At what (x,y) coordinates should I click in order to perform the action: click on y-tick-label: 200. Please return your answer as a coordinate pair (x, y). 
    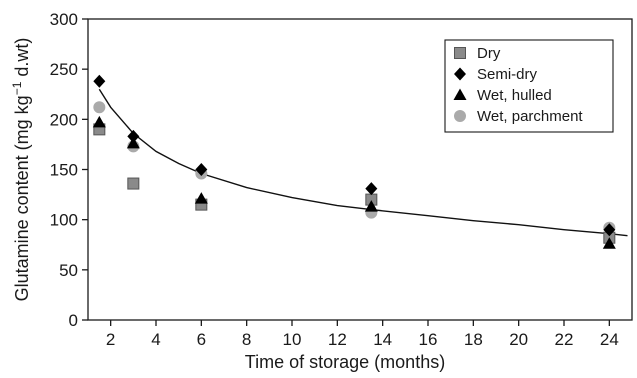
    Looking at the image, I should click on (64, 119).